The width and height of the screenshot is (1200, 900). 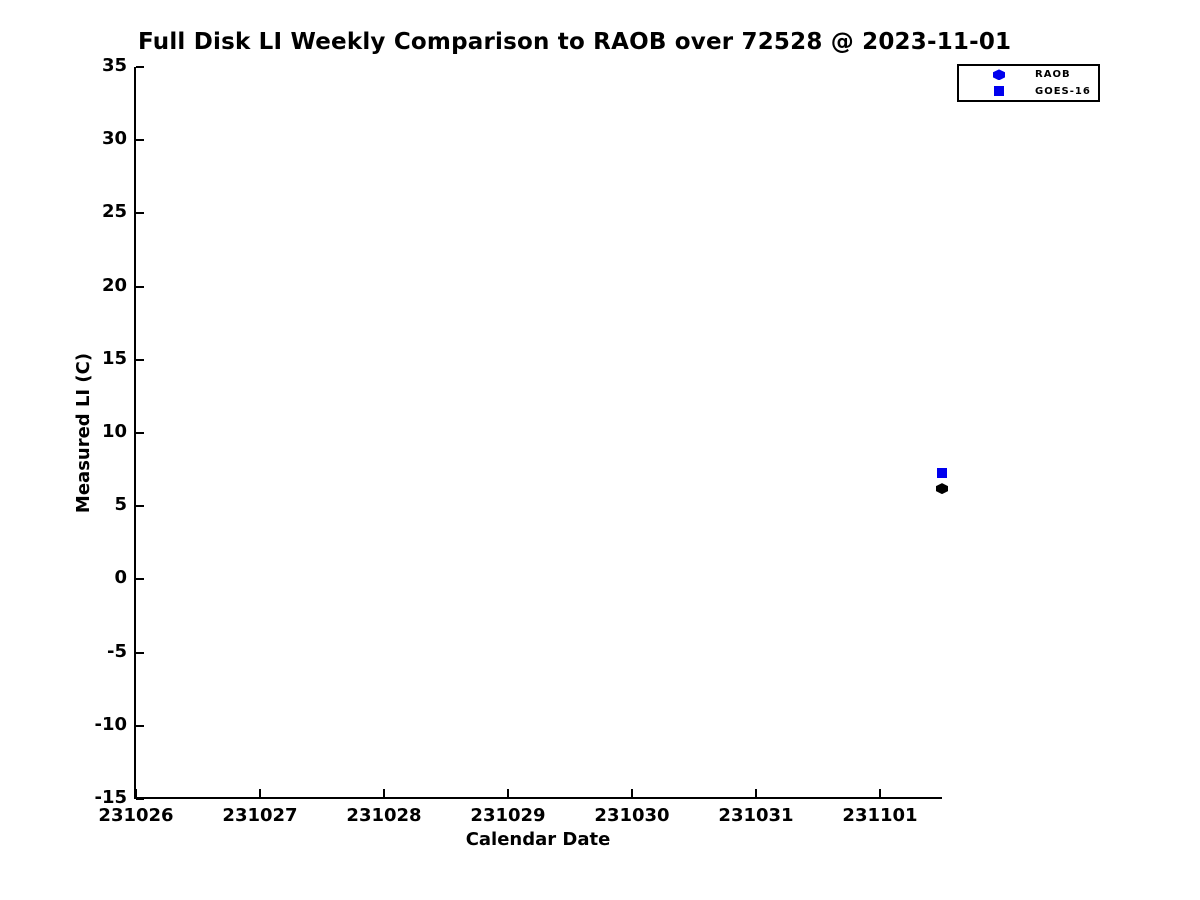 I want to click on legend-entry-label: GOES-16, so click(x=1063, y=91).